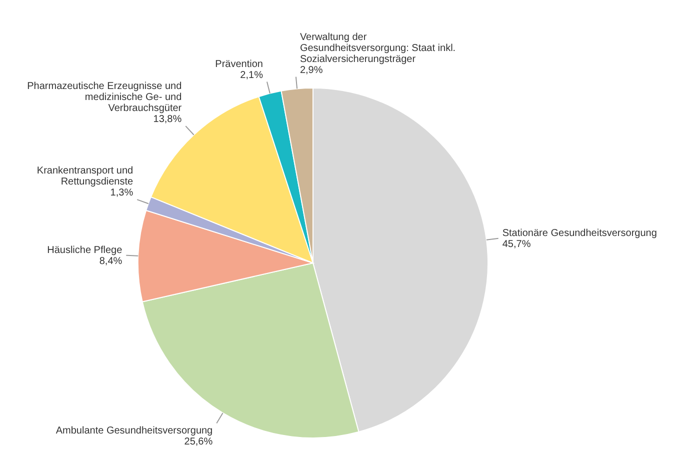  What do you see at coordinates (252, 75) in the screenshot?
I see `data-label: 2,1%` at bounding box center [252, 75].